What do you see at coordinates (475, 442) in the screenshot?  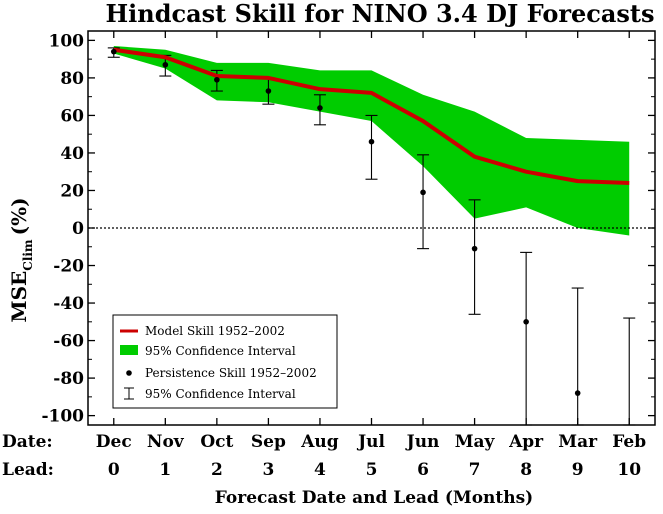 I see `x-date-label: May` at bounding box center [475, 442].